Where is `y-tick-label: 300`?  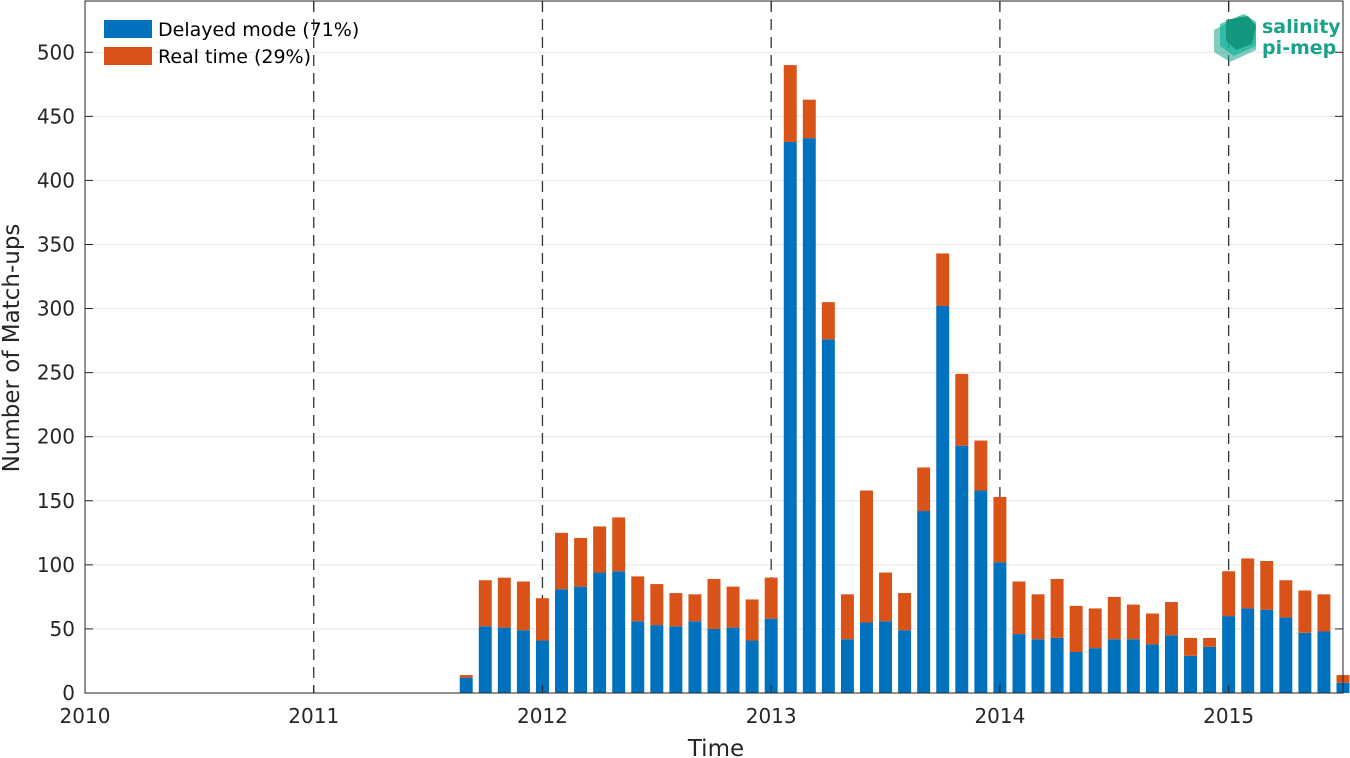 y-tick-label: 300 is located at coordinates (56, 309).